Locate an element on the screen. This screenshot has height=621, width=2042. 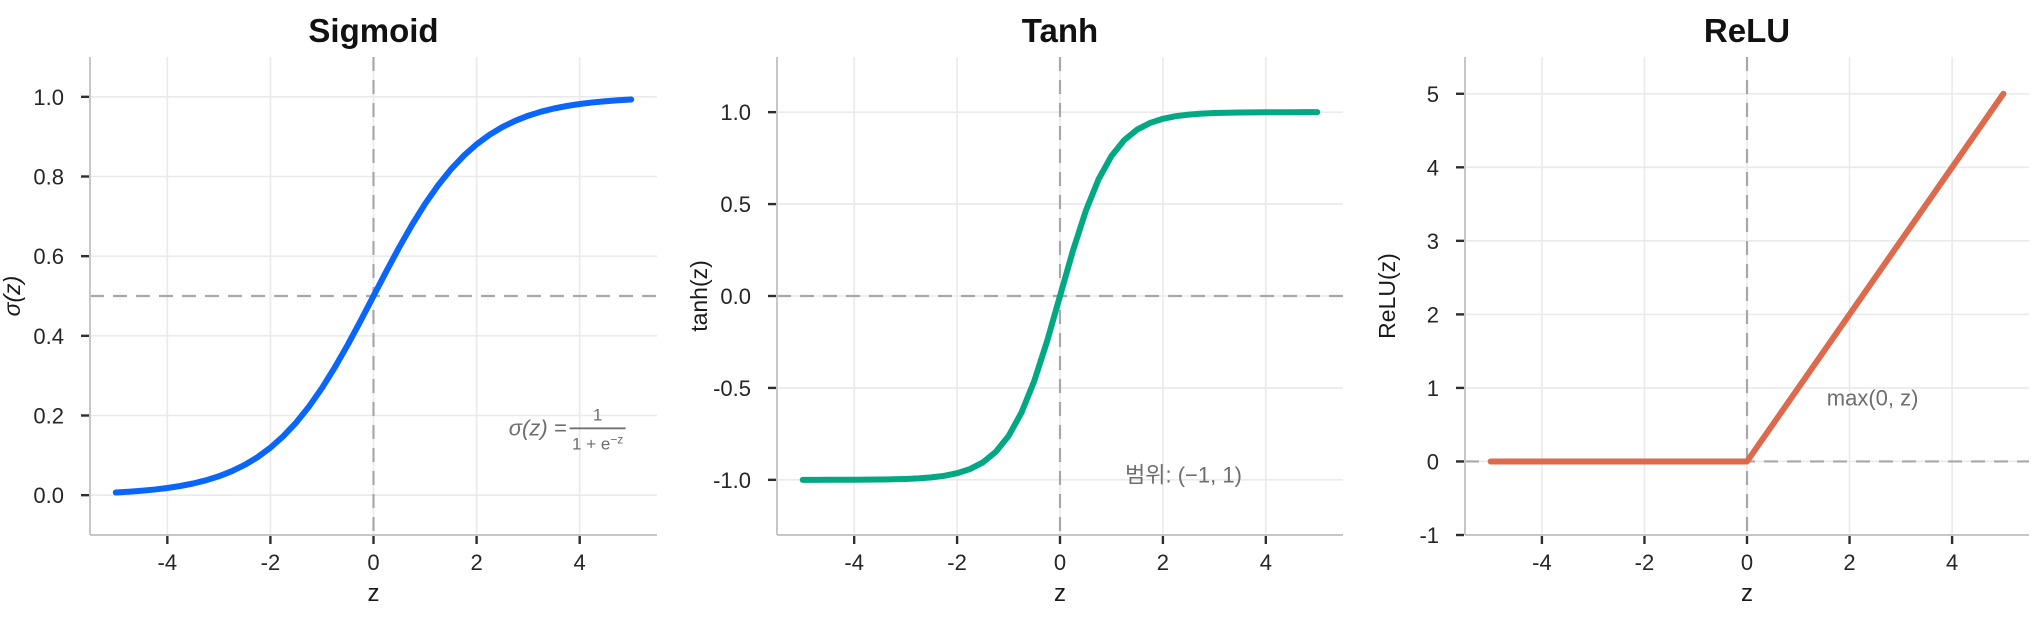
y-tick-label: 4 is located at coordinates (1433, 167).